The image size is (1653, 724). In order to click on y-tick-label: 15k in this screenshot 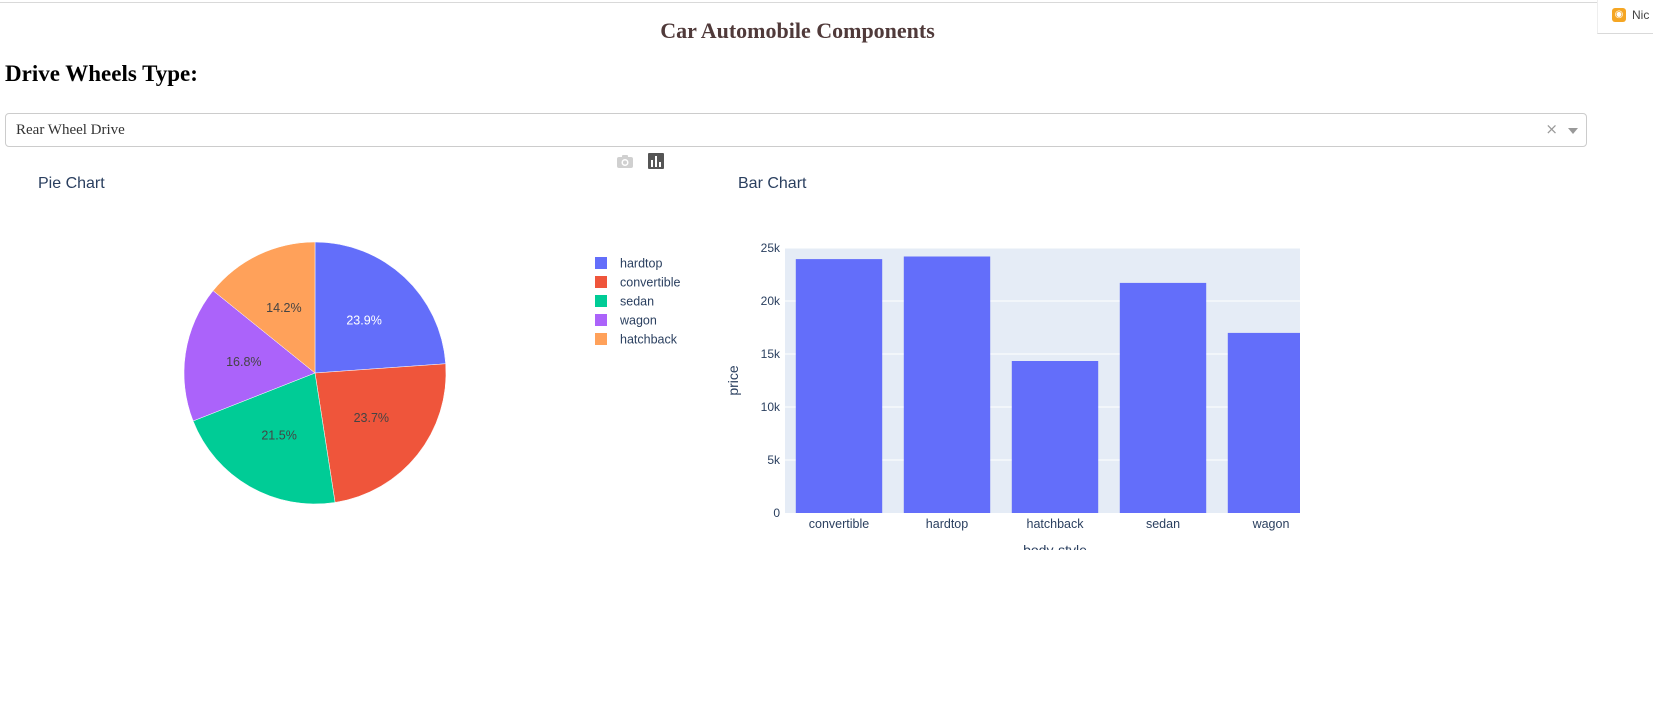, I will do `click(771, 354)`.